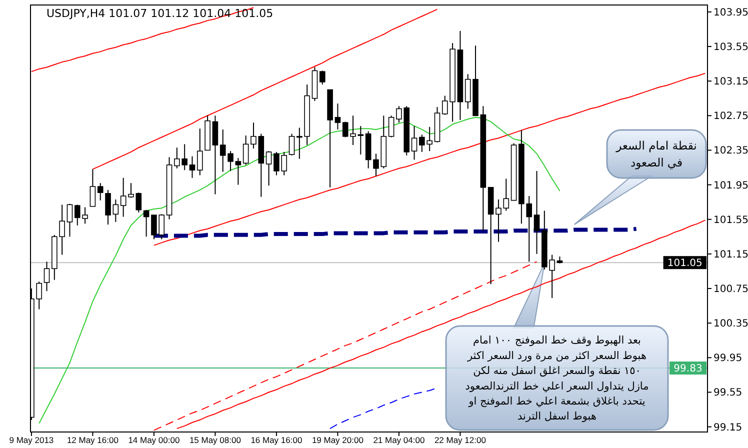  Describe the element at coordinates (557, 378) in the screenshot. I see `annotation: بعد الهبوط وقف خط الموفنج ١٠٠ امام هبوط السعر اكثر من مرة ورد السعر اكثر ١٥٠ نقطة والسعر اغلق اسفل منه لكن مازل يتداول السعر اعلي خط الترندالصعود يتحدد باغلاق بشمعة اعلي خط الموفنج او هبوط اسفل الترند` at that location.